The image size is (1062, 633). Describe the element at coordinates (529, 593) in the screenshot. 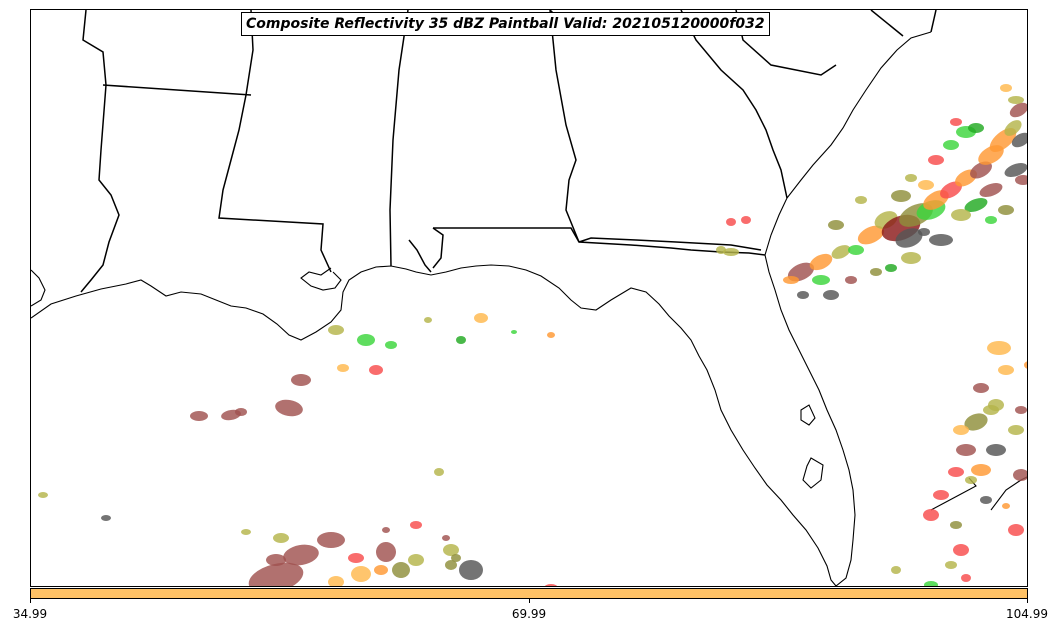

I see `colorbar` at that location.